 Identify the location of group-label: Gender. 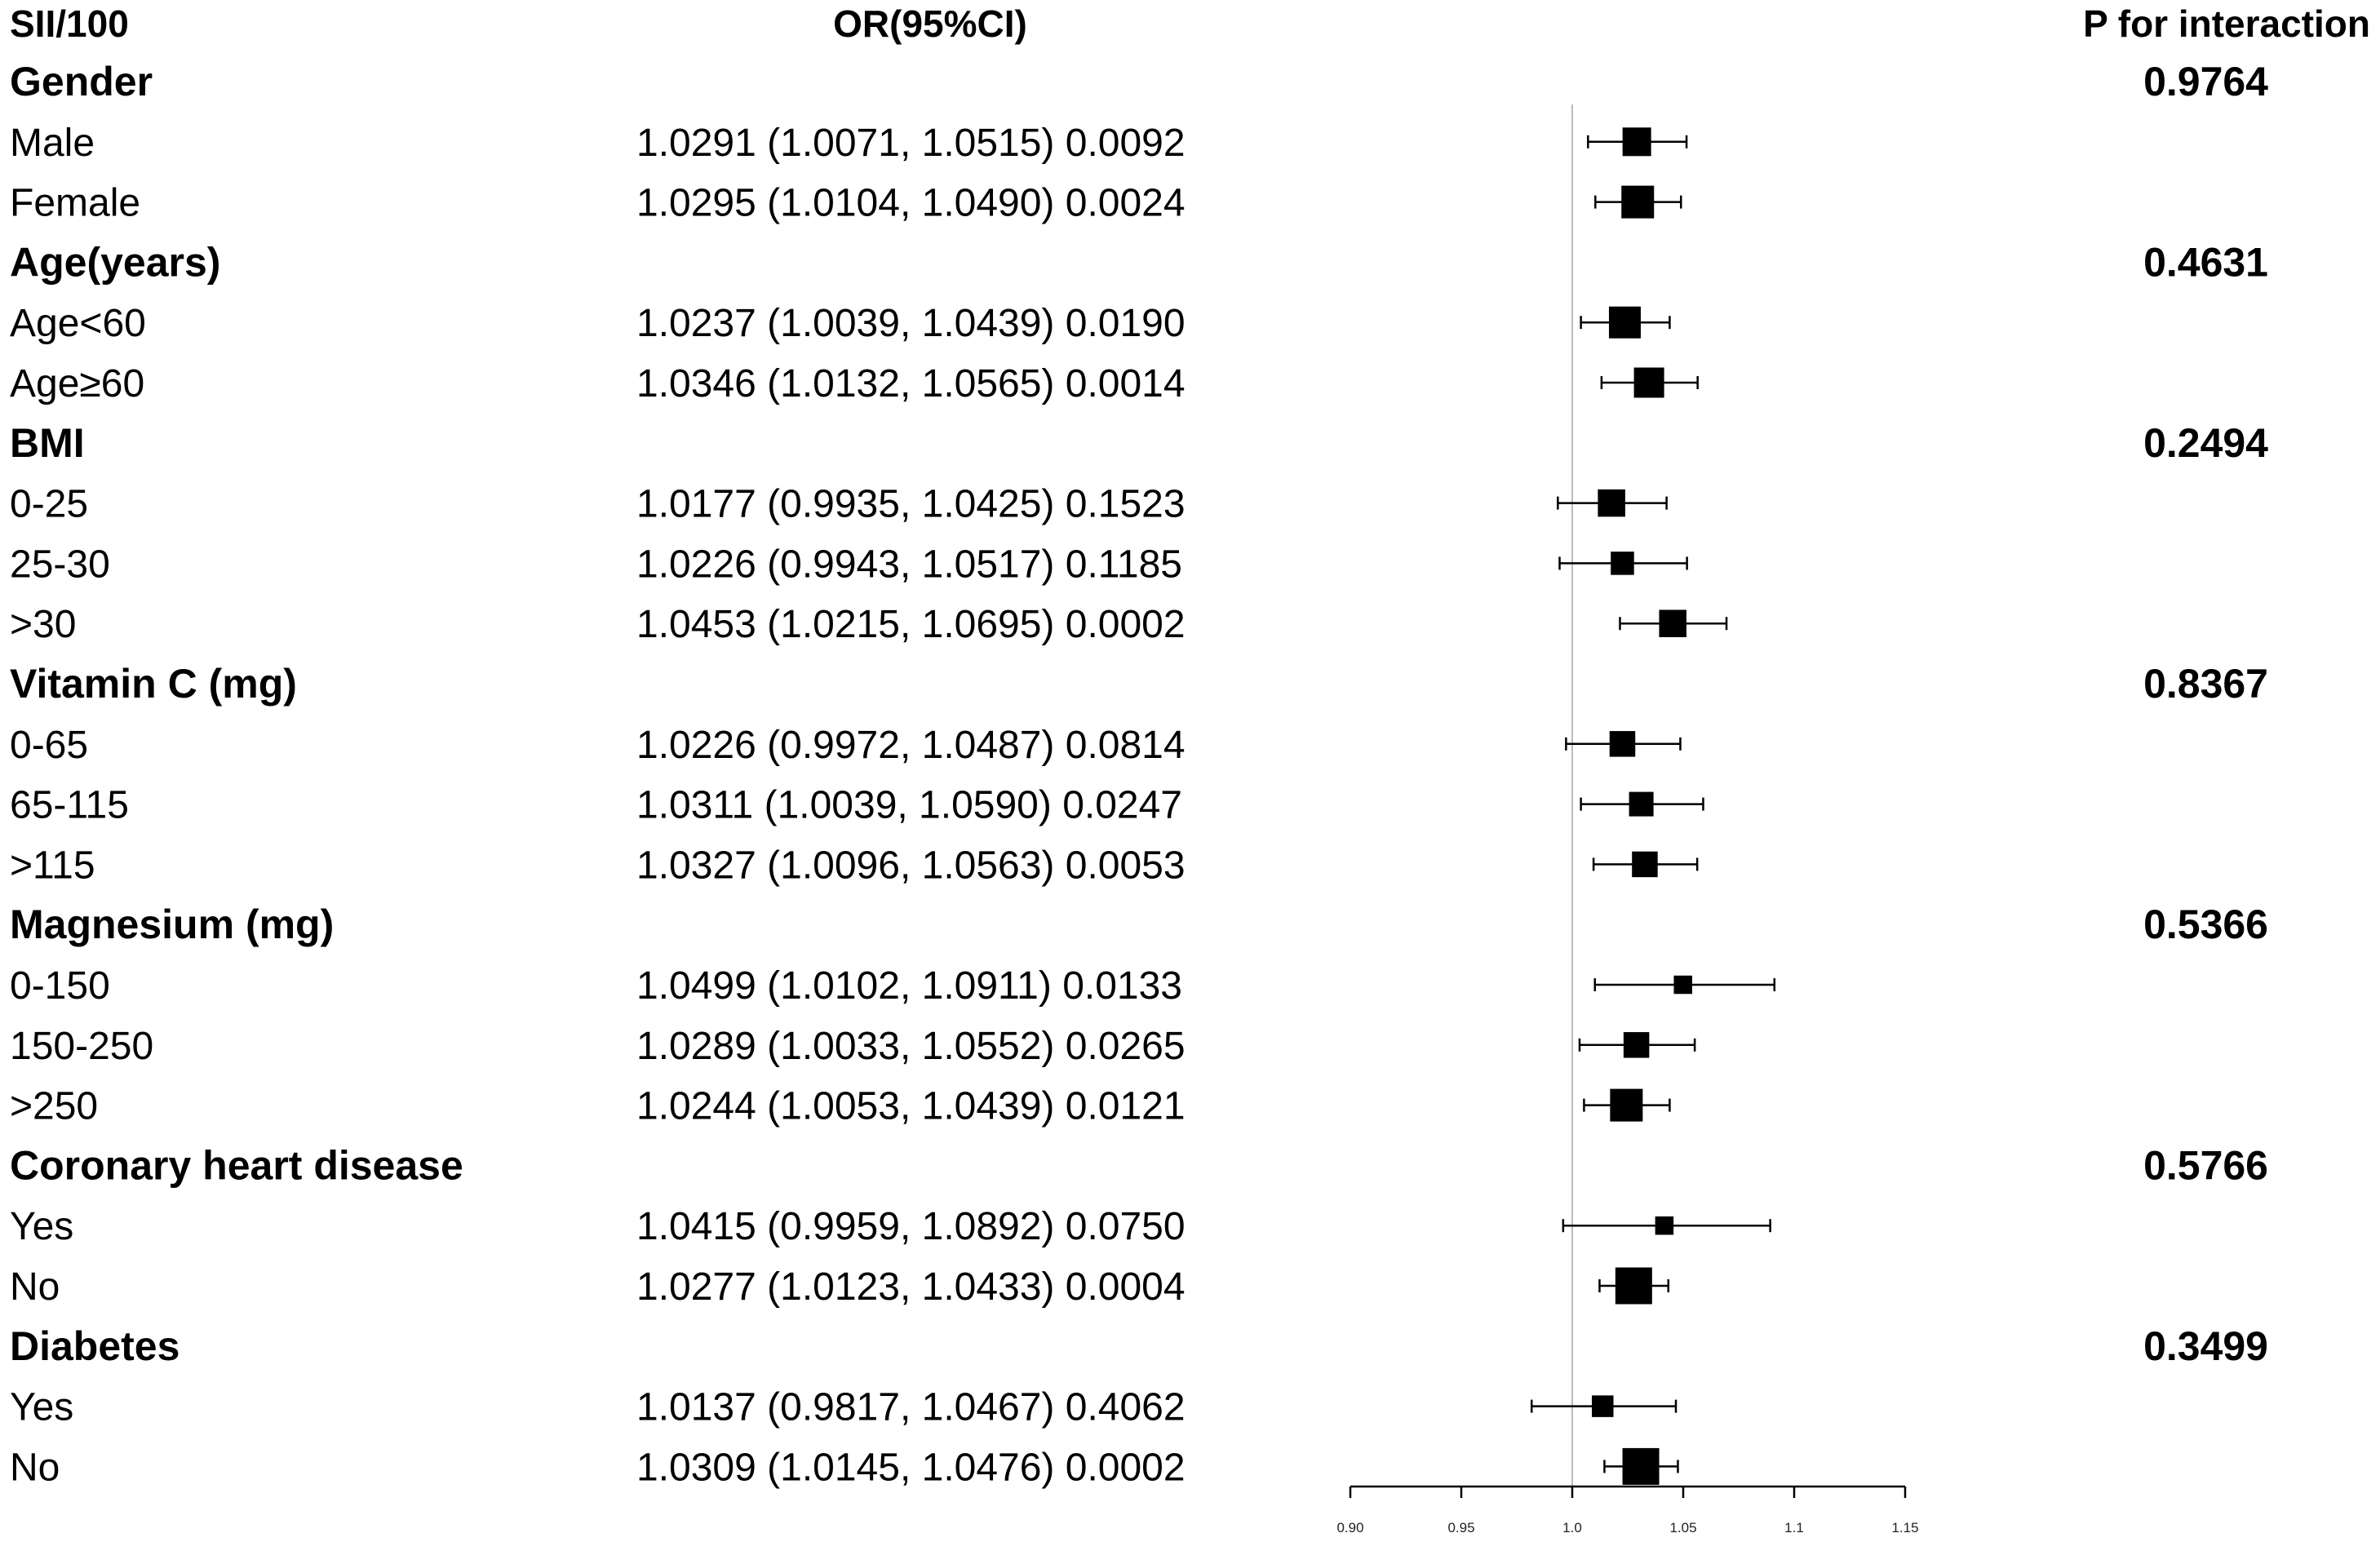
(81, 81).